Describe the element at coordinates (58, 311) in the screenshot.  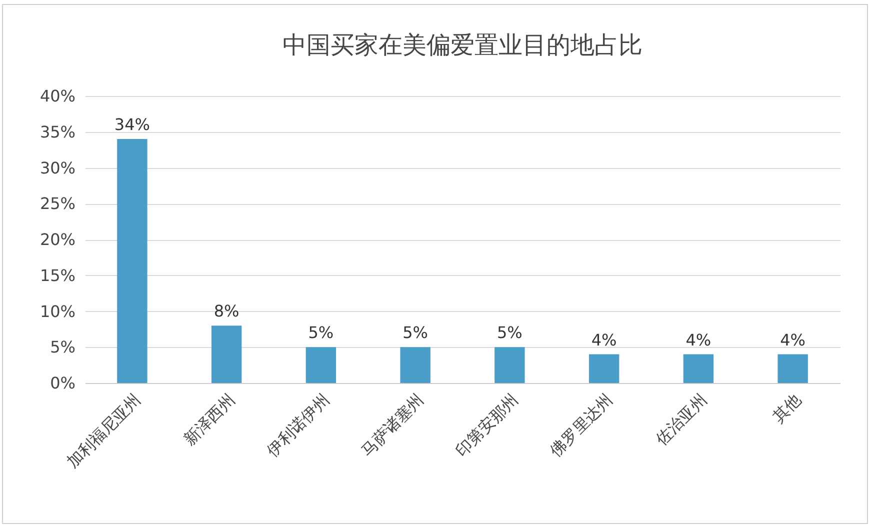
I see `y-tick-label: 10%` at that location.